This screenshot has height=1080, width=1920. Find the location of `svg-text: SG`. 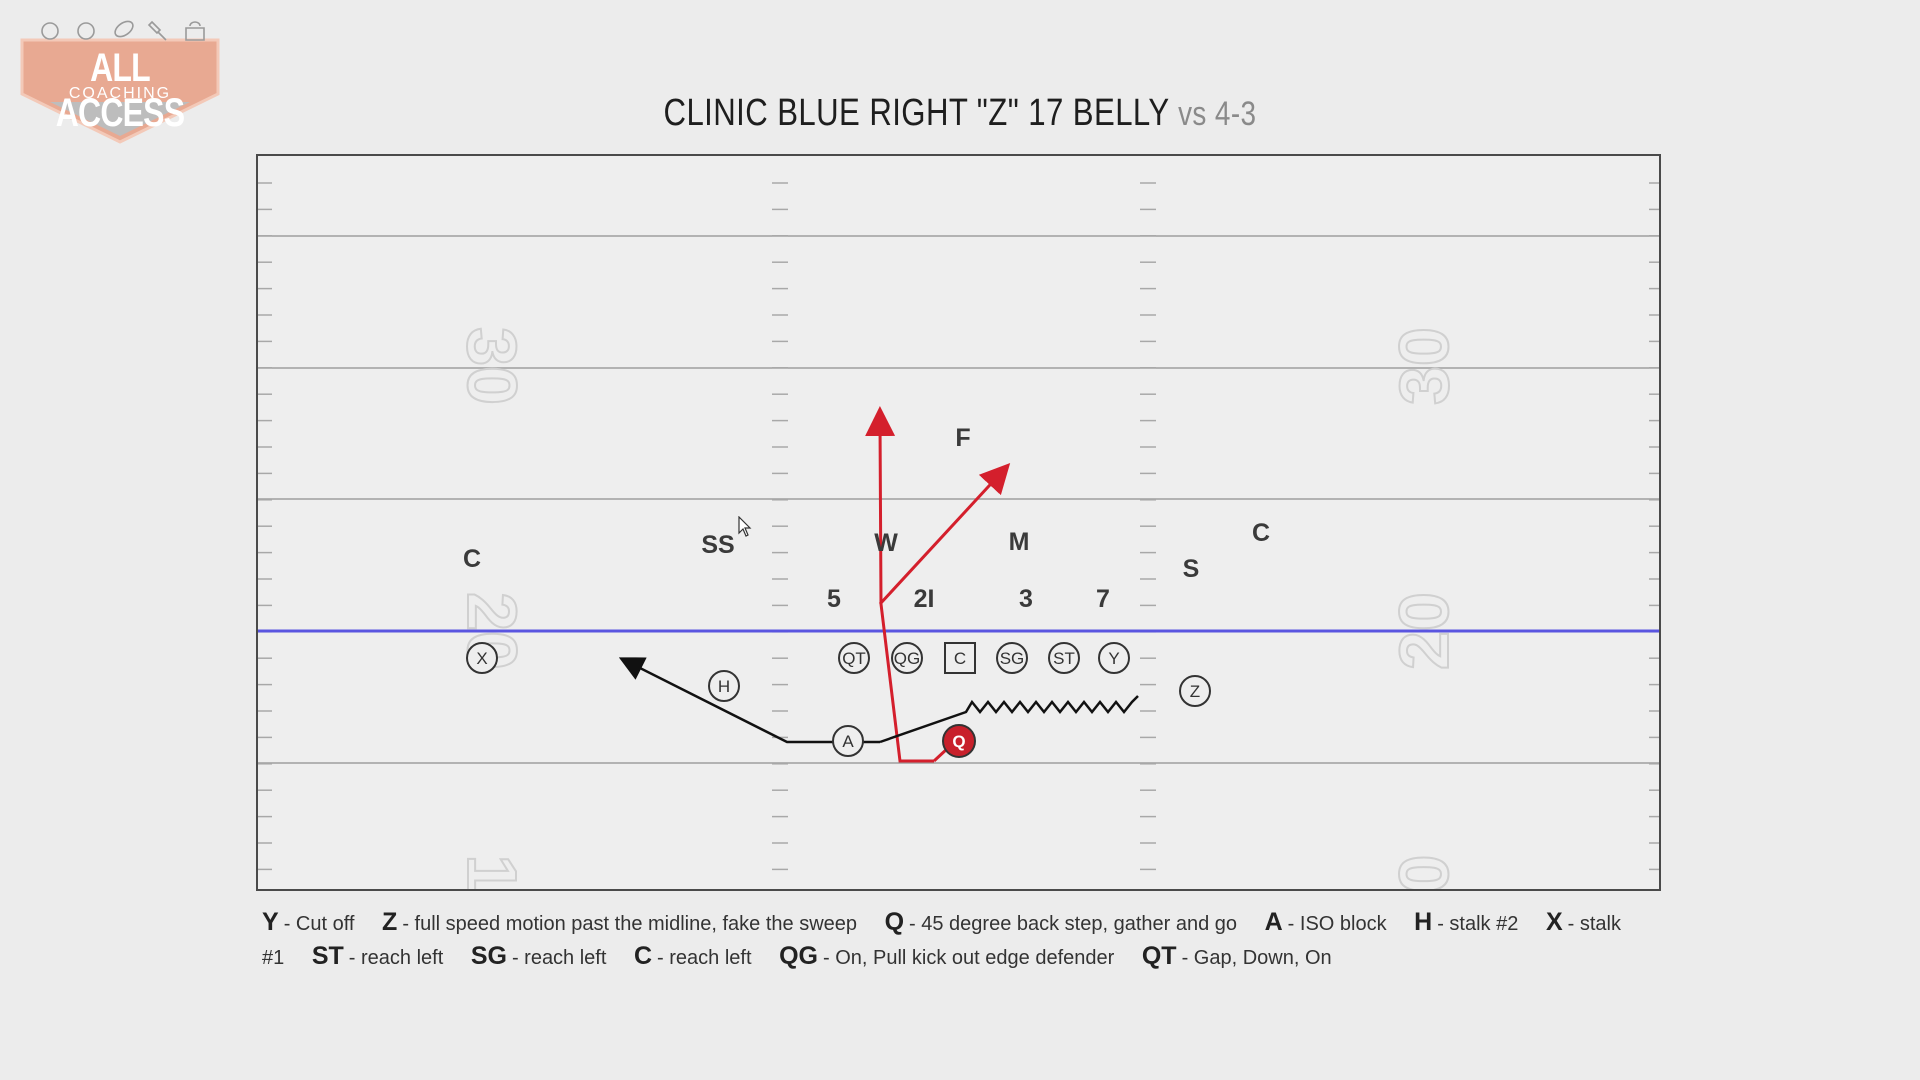

svg-text: SG is located at coordinates (1012, 658).